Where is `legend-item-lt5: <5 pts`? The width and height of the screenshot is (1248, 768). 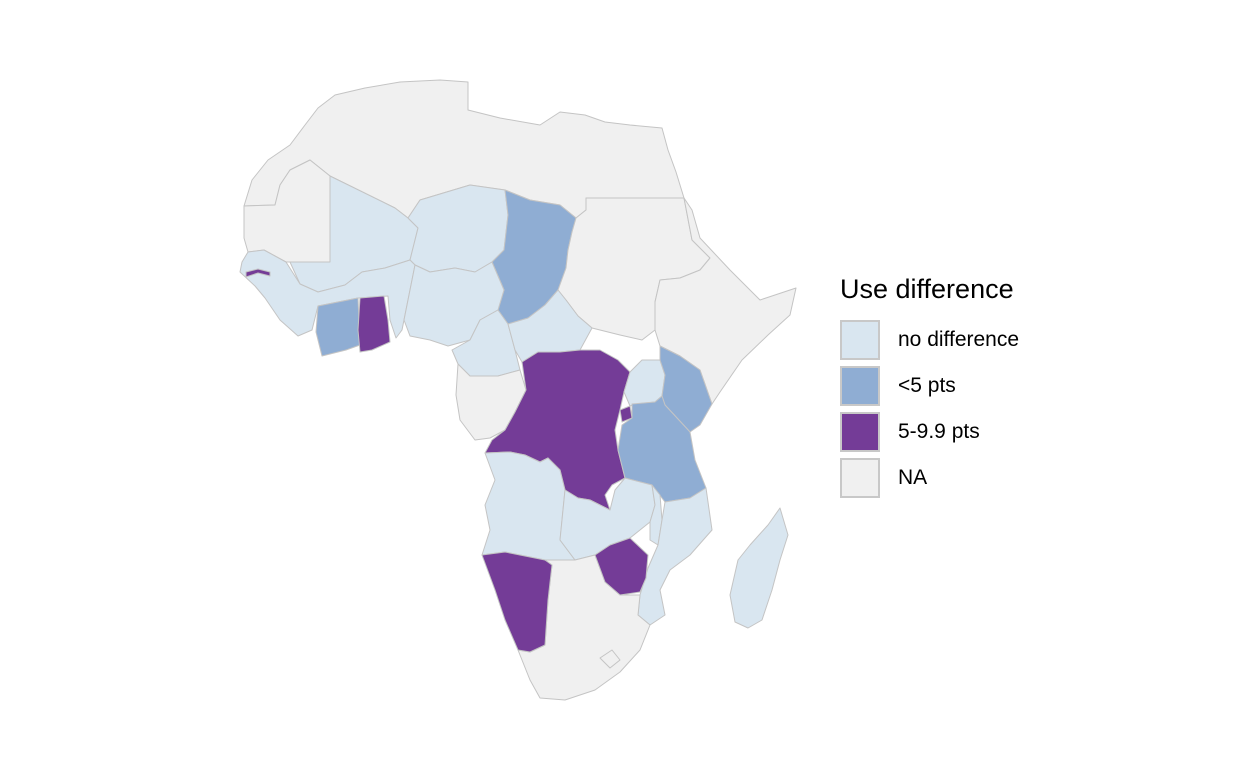 legend-item-lt5: <5 pts is located at coordinates (929, 386).